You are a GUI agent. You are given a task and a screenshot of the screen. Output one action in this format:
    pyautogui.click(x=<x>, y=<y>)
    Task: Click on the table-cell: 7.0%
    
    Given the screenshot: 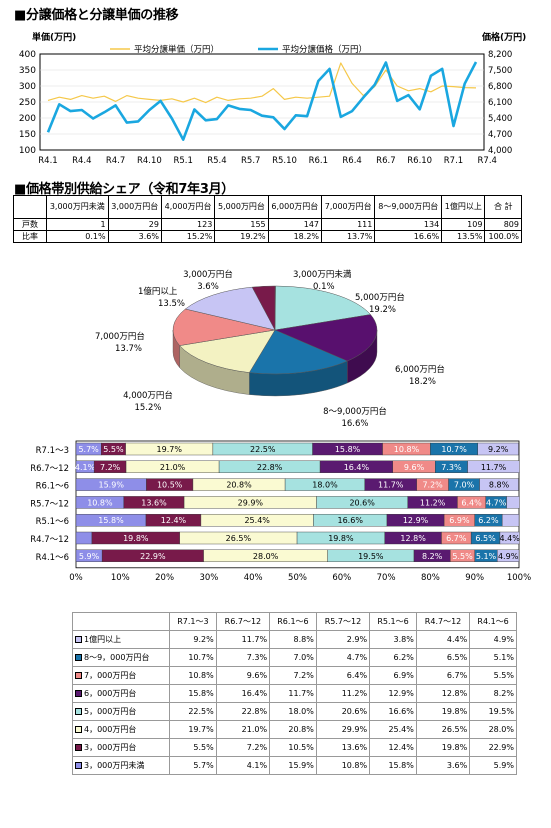 What is the action you would take?
    pyautogui.click(x=293, y=657)
    